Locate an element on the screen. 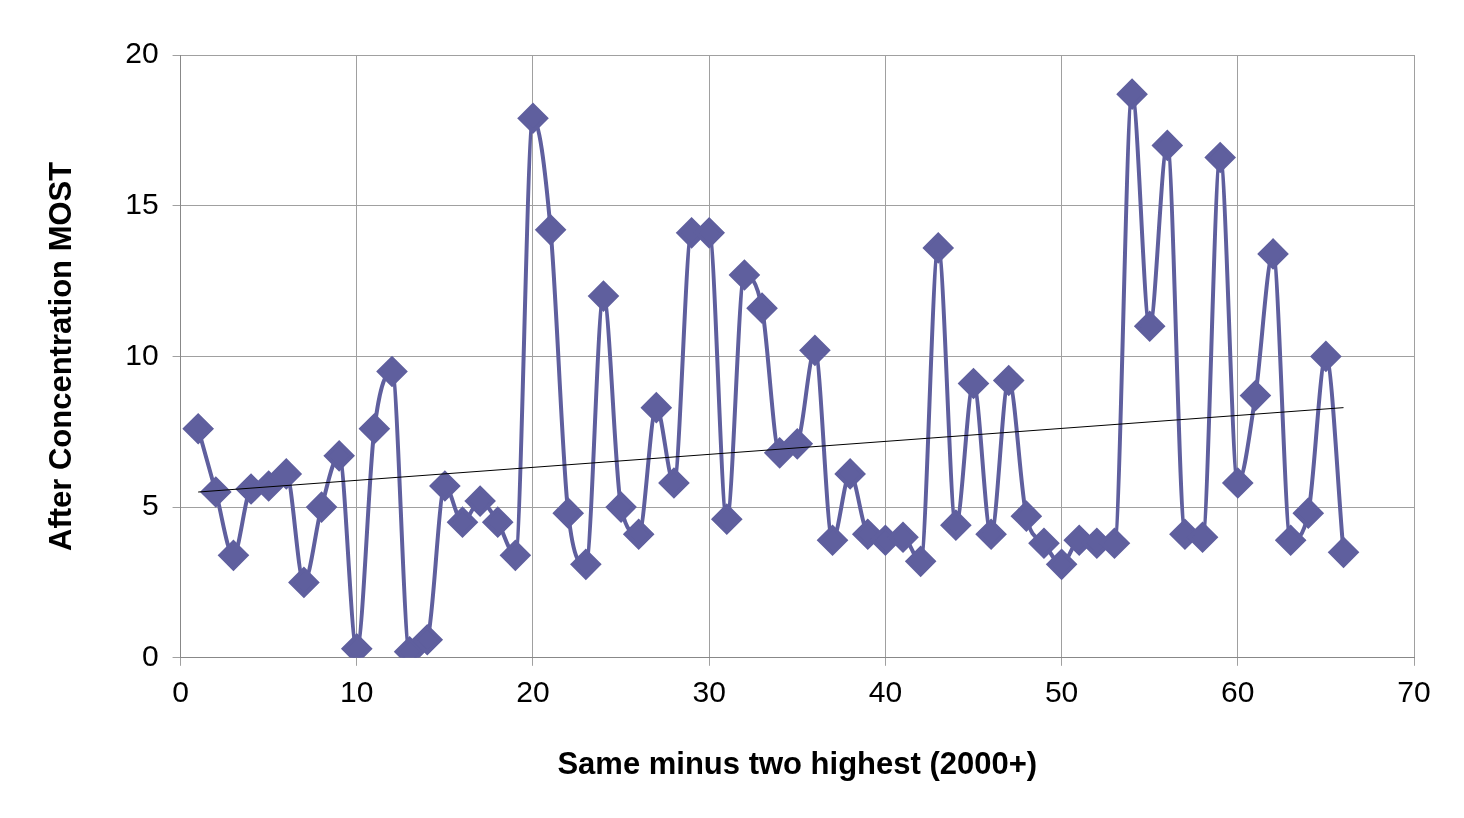  x-tick-label: 0 is located at coordinates (180, 692).